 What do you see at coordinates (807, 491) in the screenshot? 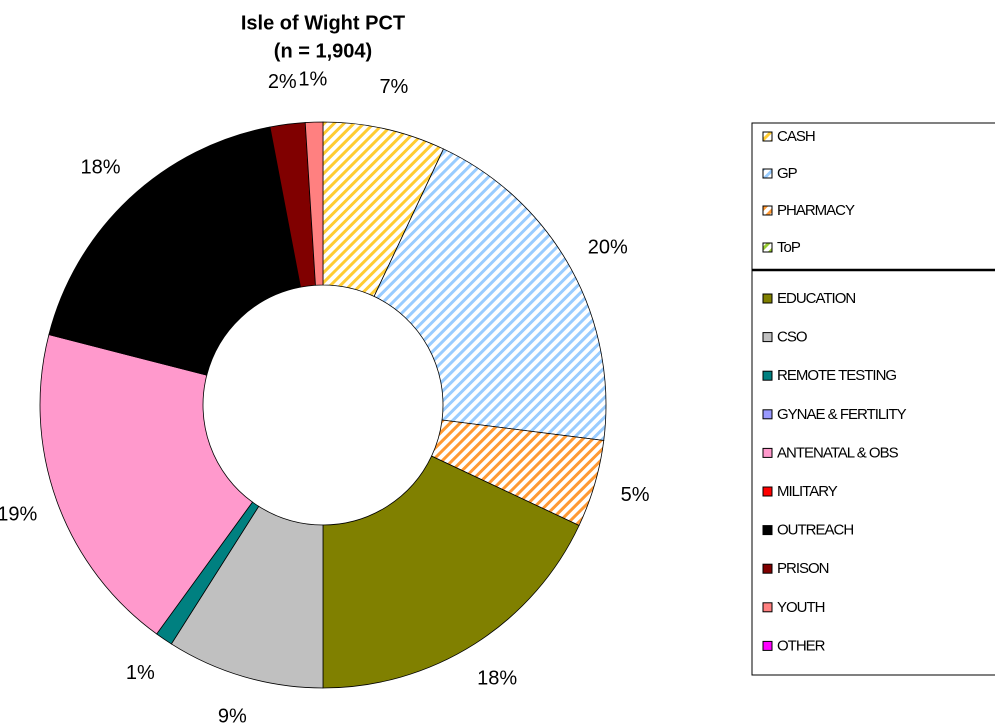
I see `legend-label: MILITARY` at bounding box center [807, 491].